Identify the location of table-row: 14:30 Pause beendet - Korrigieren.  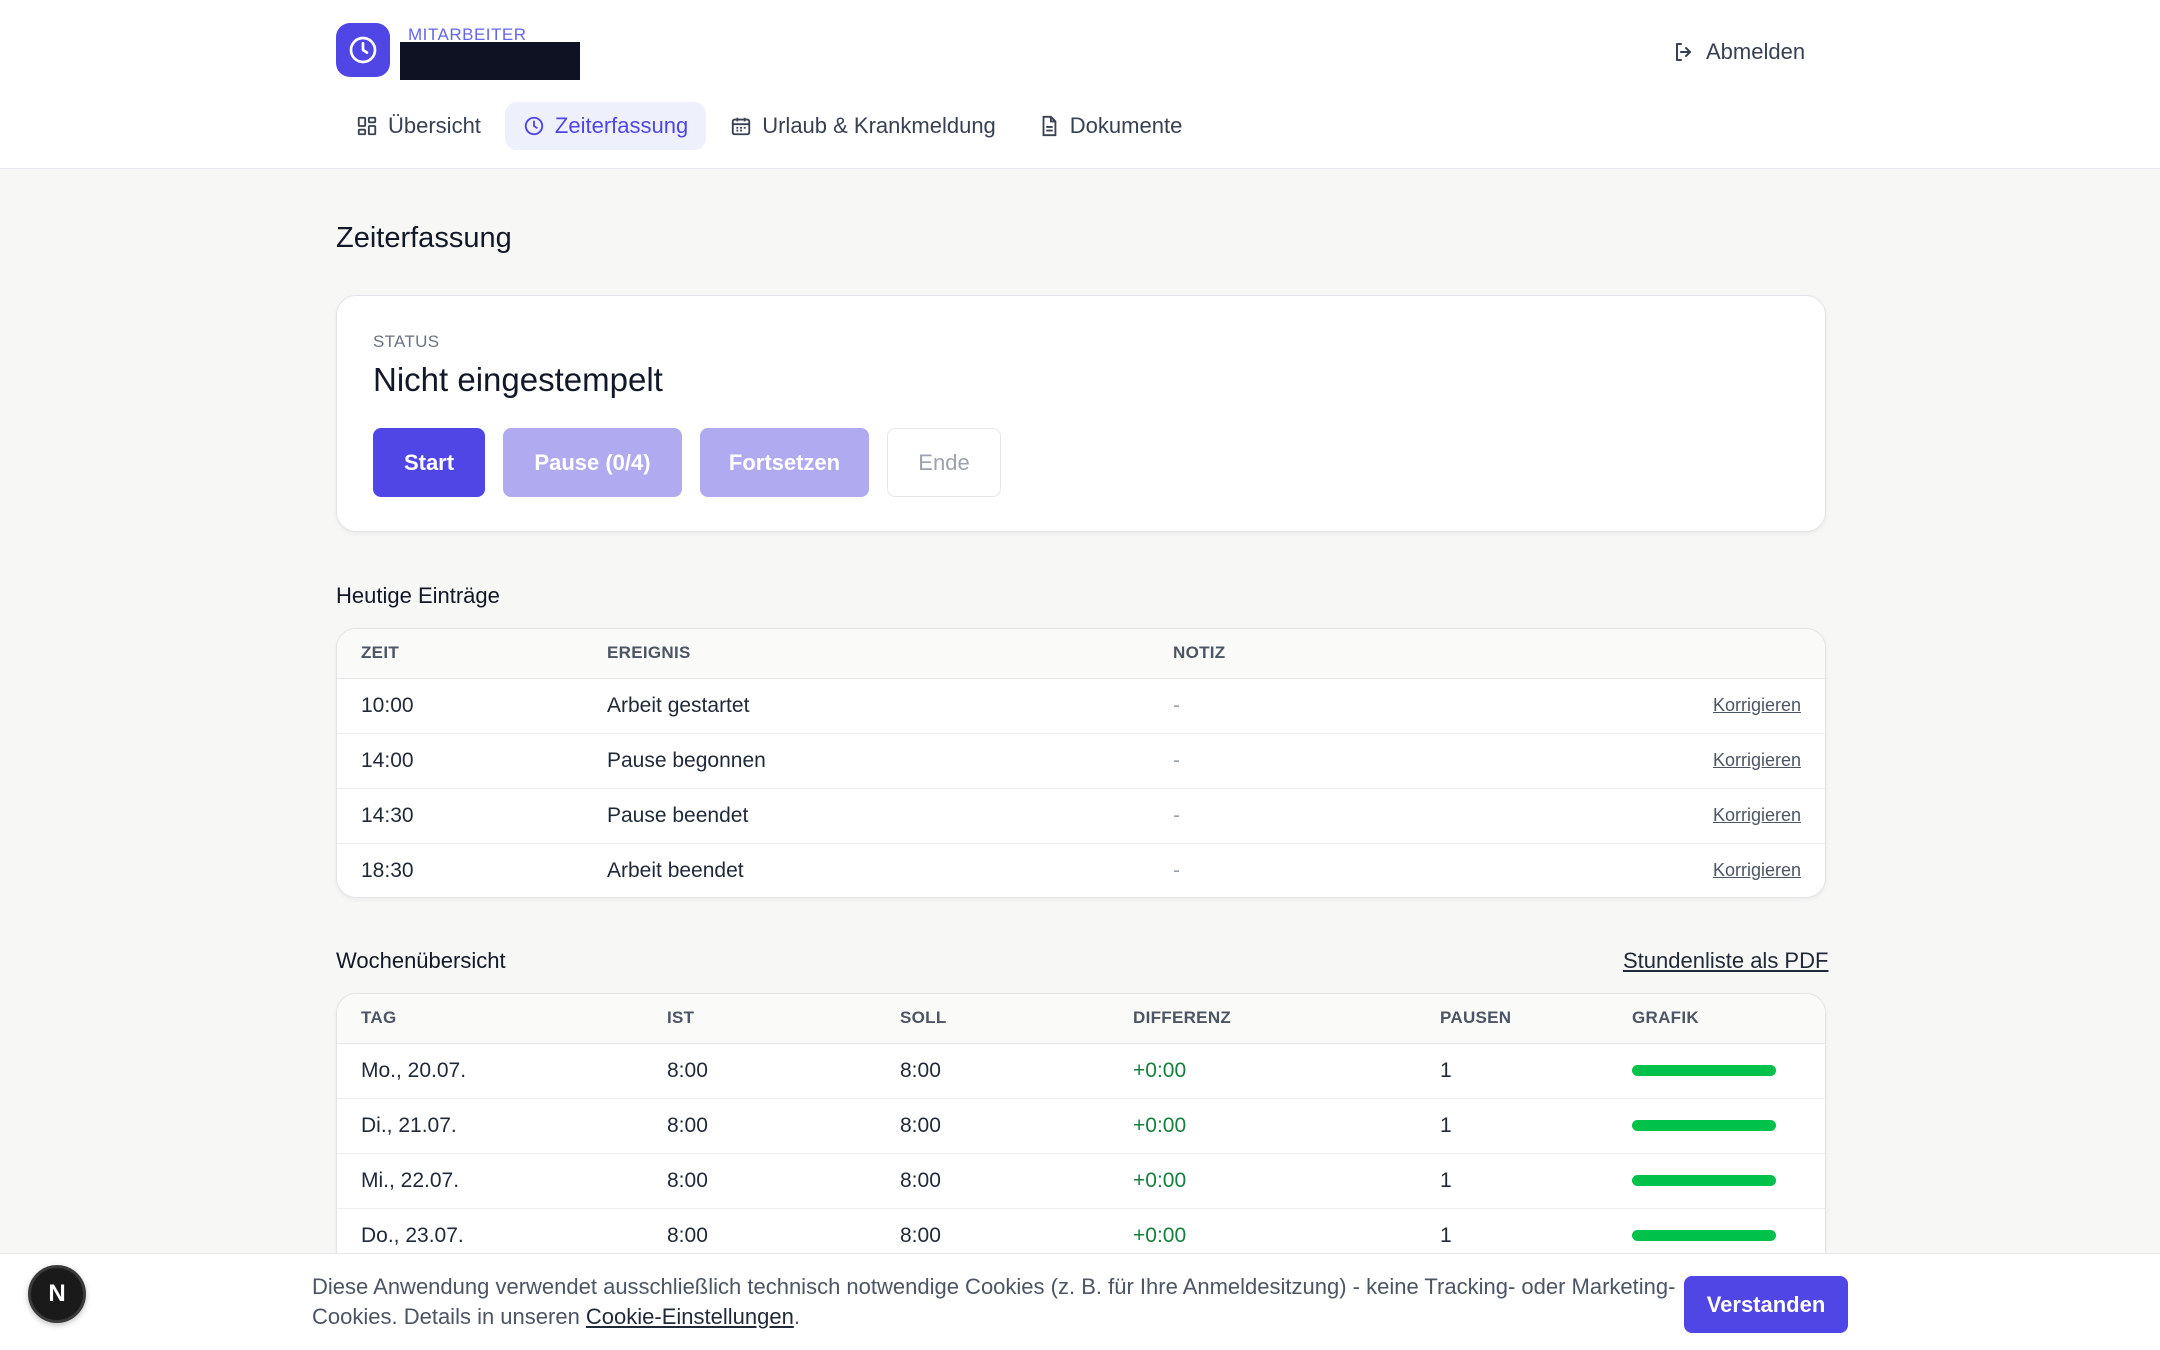
(1081, 816).